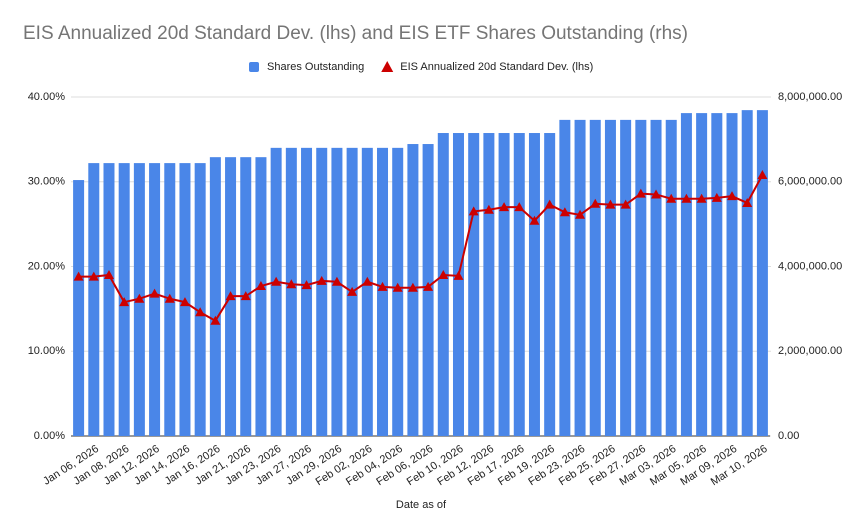 This screenshot has height=532, width=867. Describe the element at coordinates (788, 436) in the screenshot. I see `y2-tick-label: 0.00` at that location.